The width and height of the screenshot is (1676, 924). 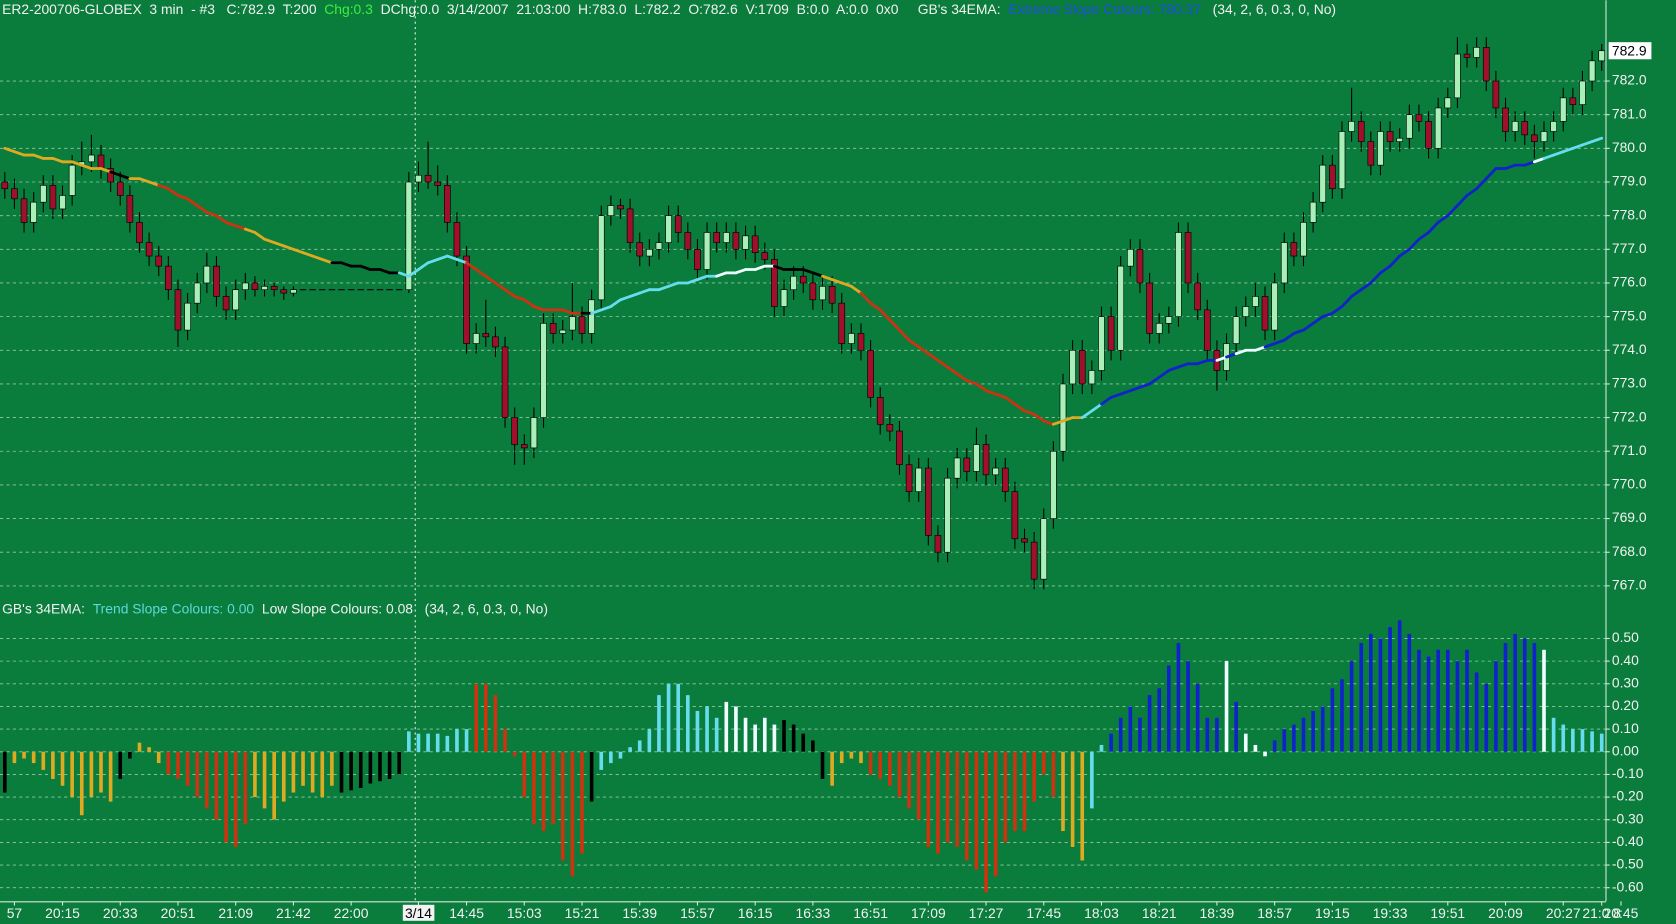 I want to click on header-segment: (34, 2, 6, 0.3, 0, No), so click(x=1268, y=9).